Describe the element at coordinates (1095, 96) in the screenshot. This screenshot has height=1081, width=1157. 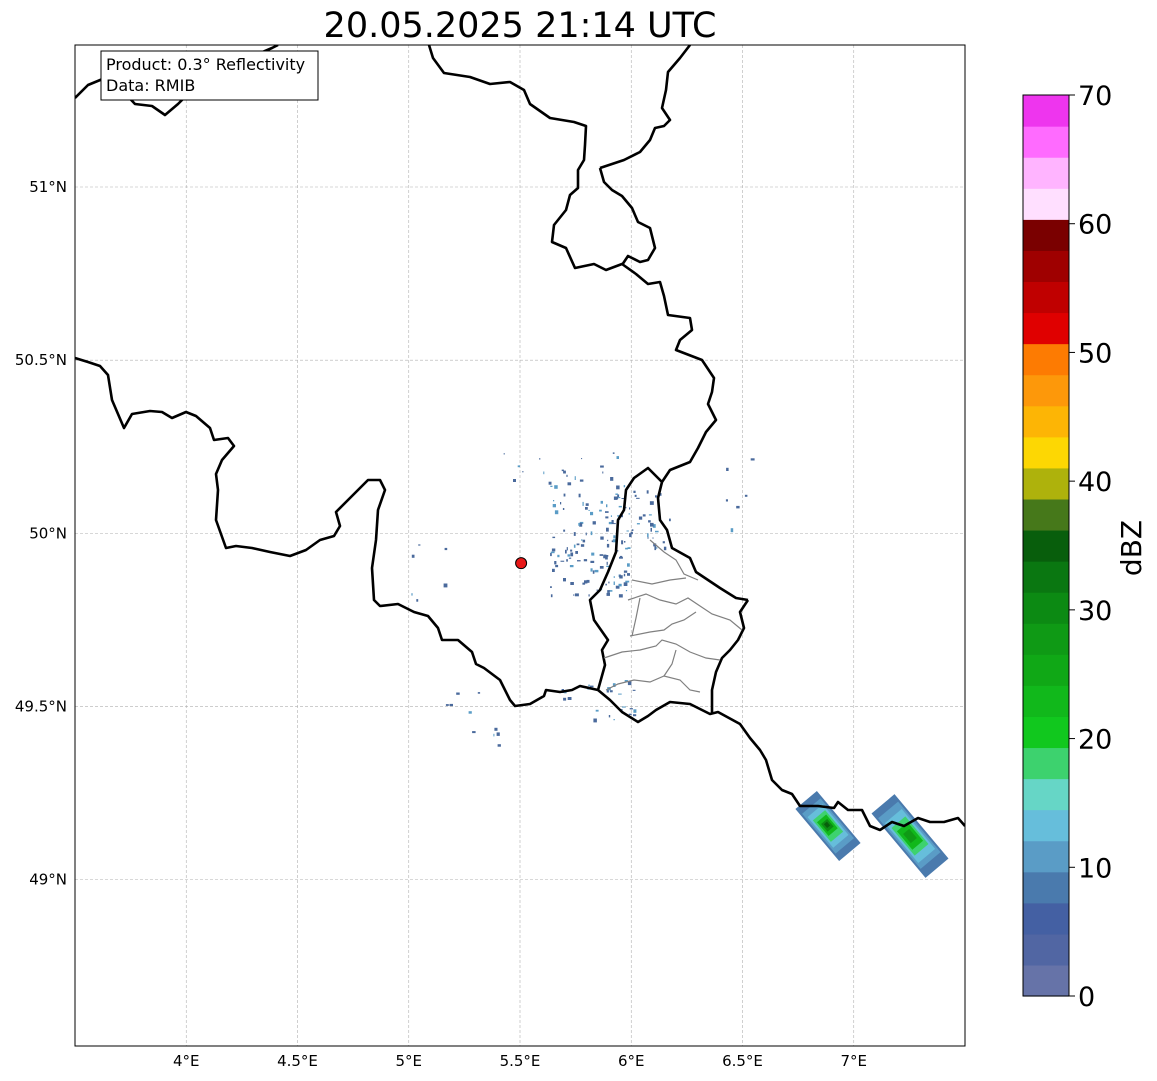
I see `colorbar-tick-label: 70` at that location.